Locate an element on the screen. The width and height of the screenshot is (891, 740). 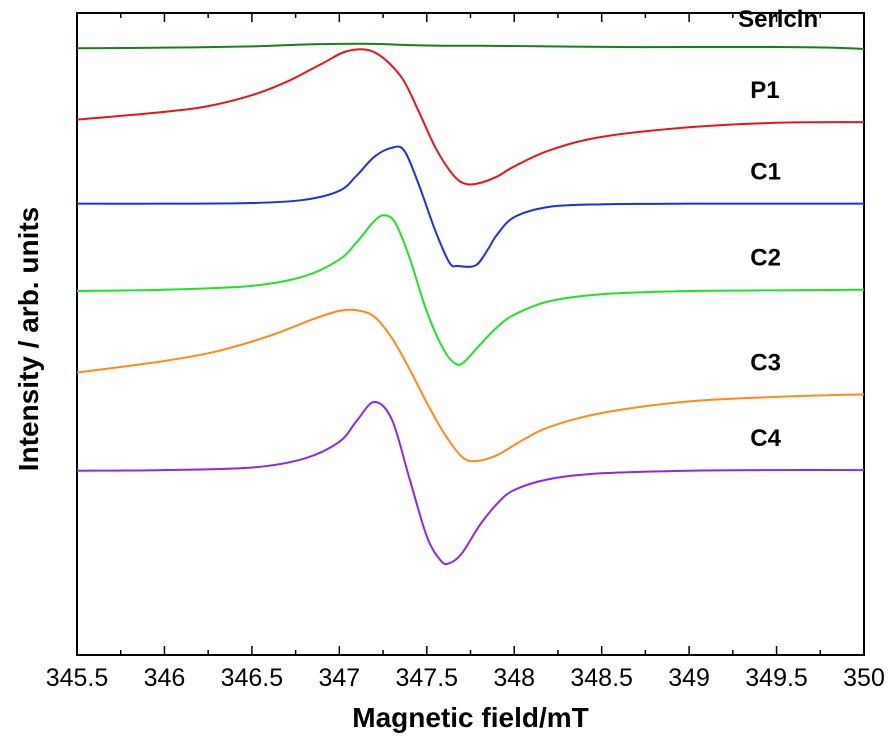
x-tick-label-348: 348 is located at coordinates (514, 678).